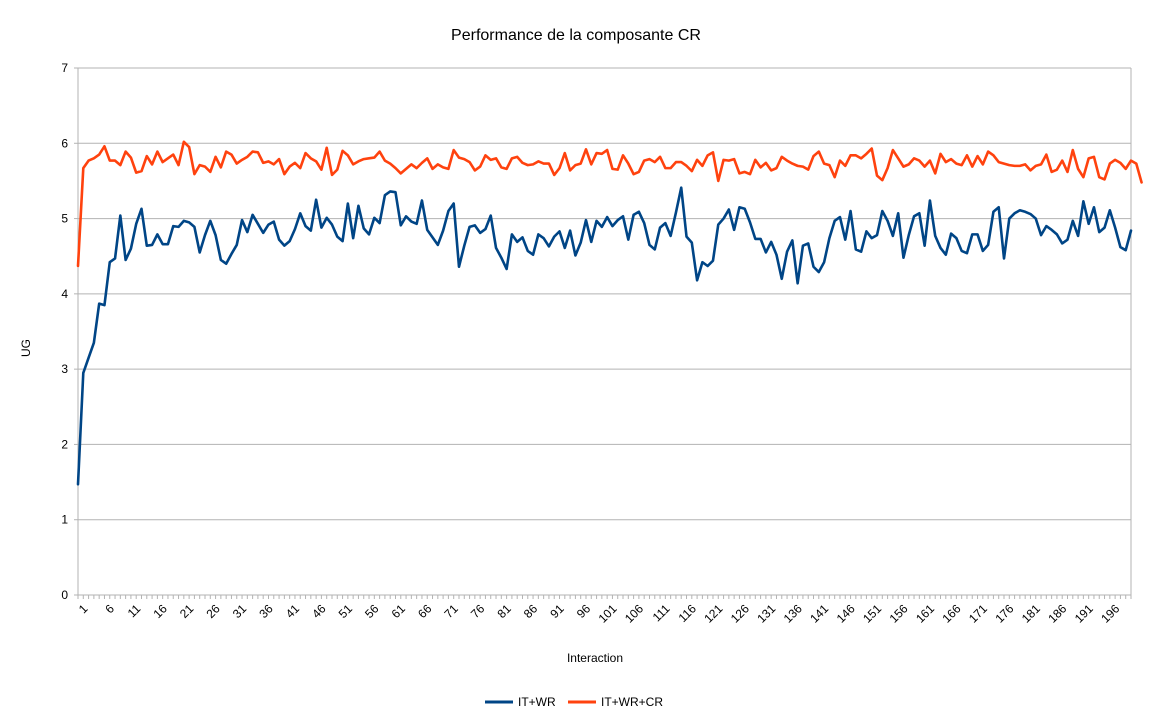  What do you see at coordinates (64, 219) in the screenshot?
I see `y-tick-label: 5` at bounding box center [64, 219].